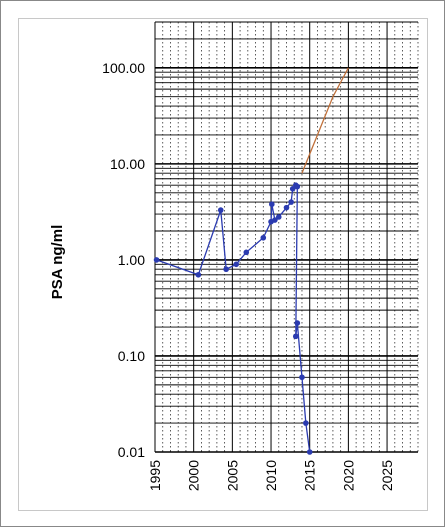 Image resolution: width=445 pixels, height=527 pixels. What do you see at coordinates (348, 475) in the screenshot?
I see `x-tick-label: 2020` at bounding box center [348, 475].